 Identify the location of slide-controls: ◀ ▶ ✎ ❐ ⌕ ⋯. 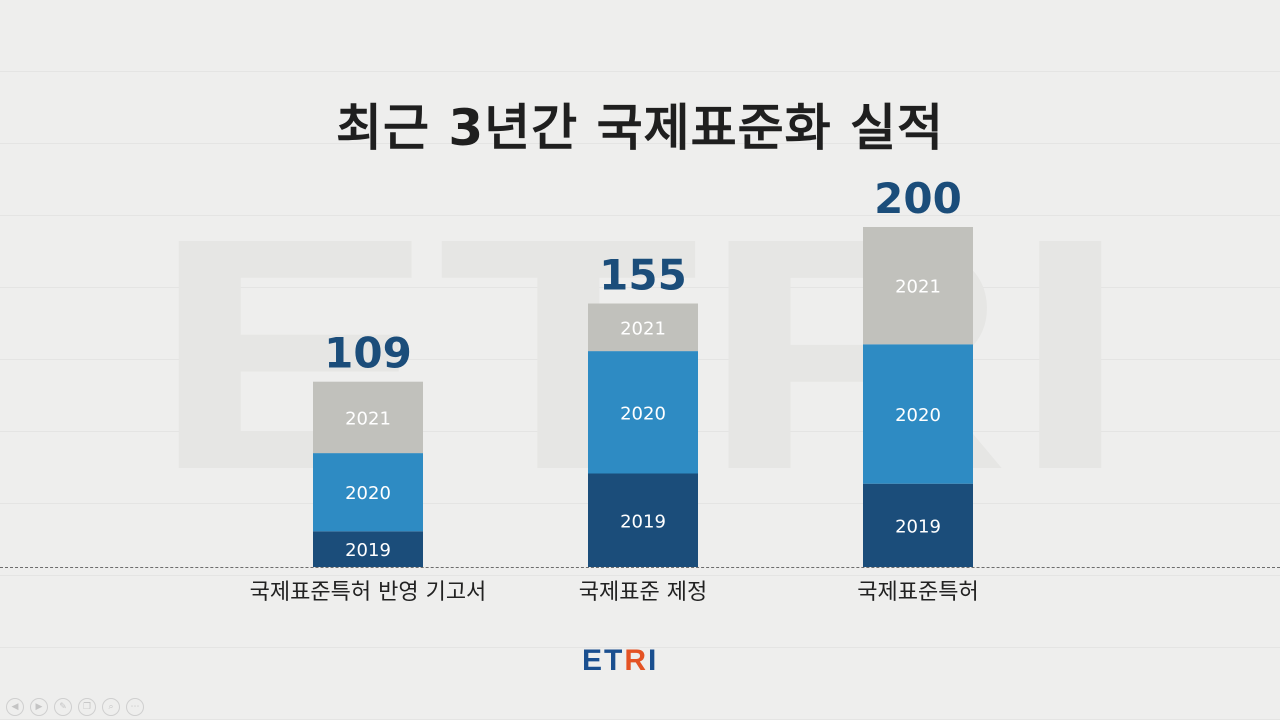
(75, 707).